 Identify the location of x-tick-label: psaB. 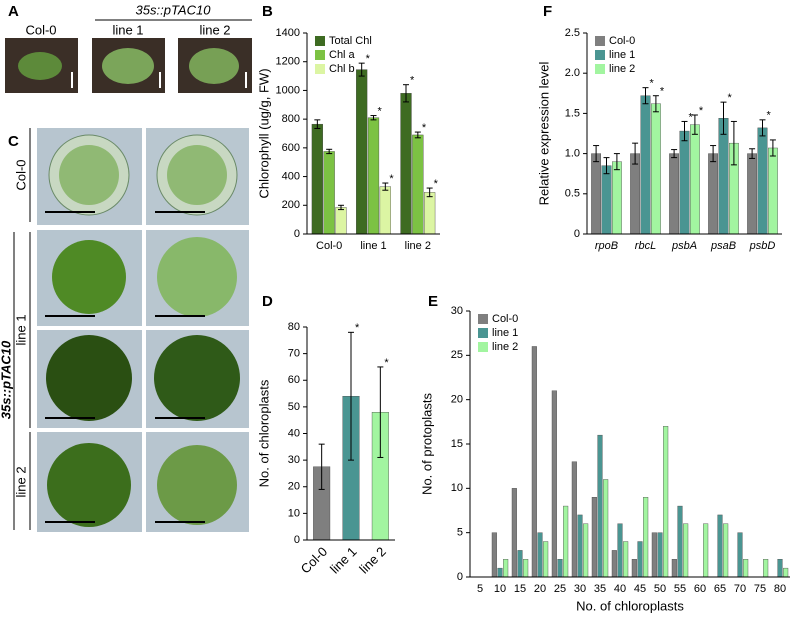
(723, 246).